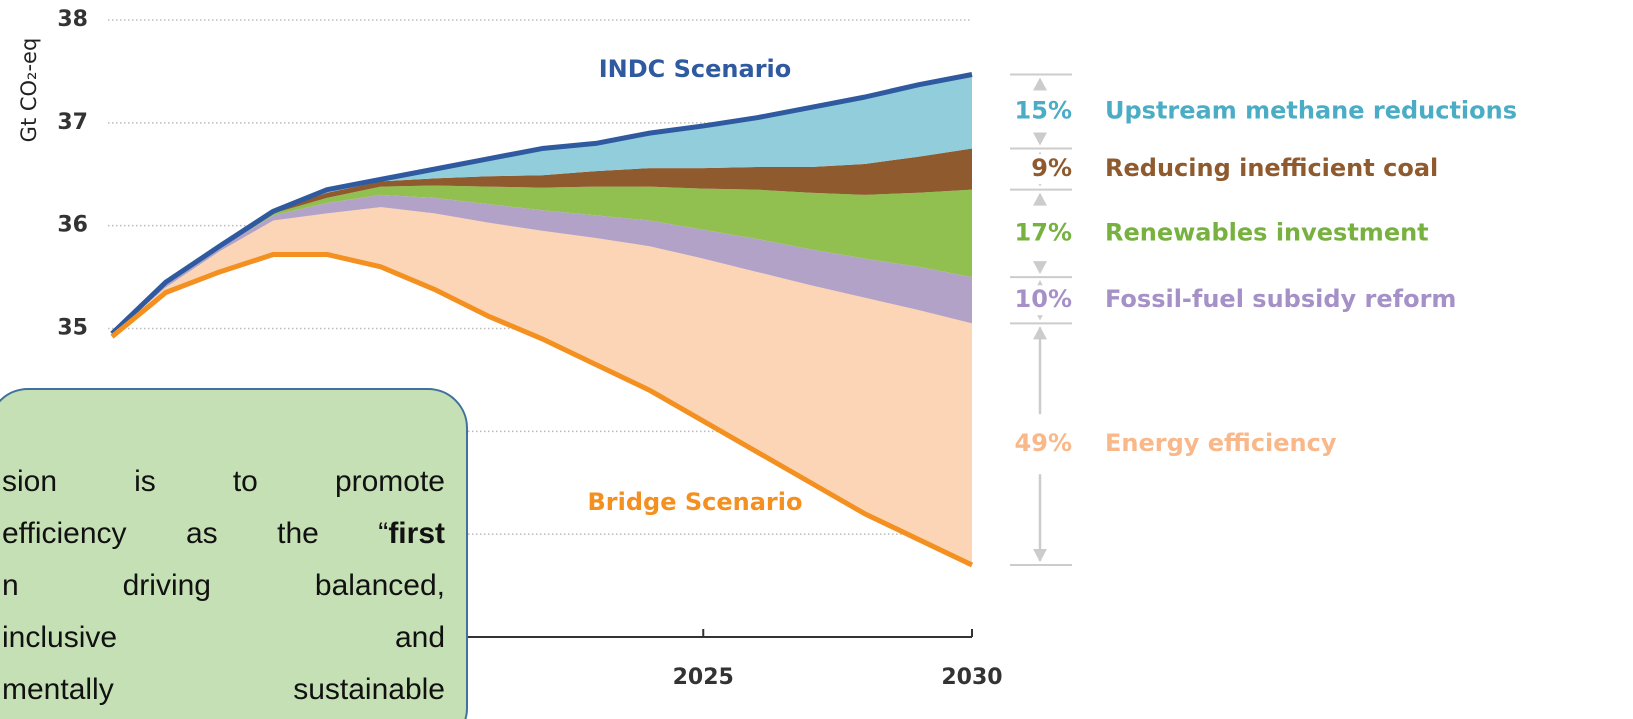 The height and width of the screenshot is (719, 1633). I want to click on y-tick-label: 35, so click(72, 328).